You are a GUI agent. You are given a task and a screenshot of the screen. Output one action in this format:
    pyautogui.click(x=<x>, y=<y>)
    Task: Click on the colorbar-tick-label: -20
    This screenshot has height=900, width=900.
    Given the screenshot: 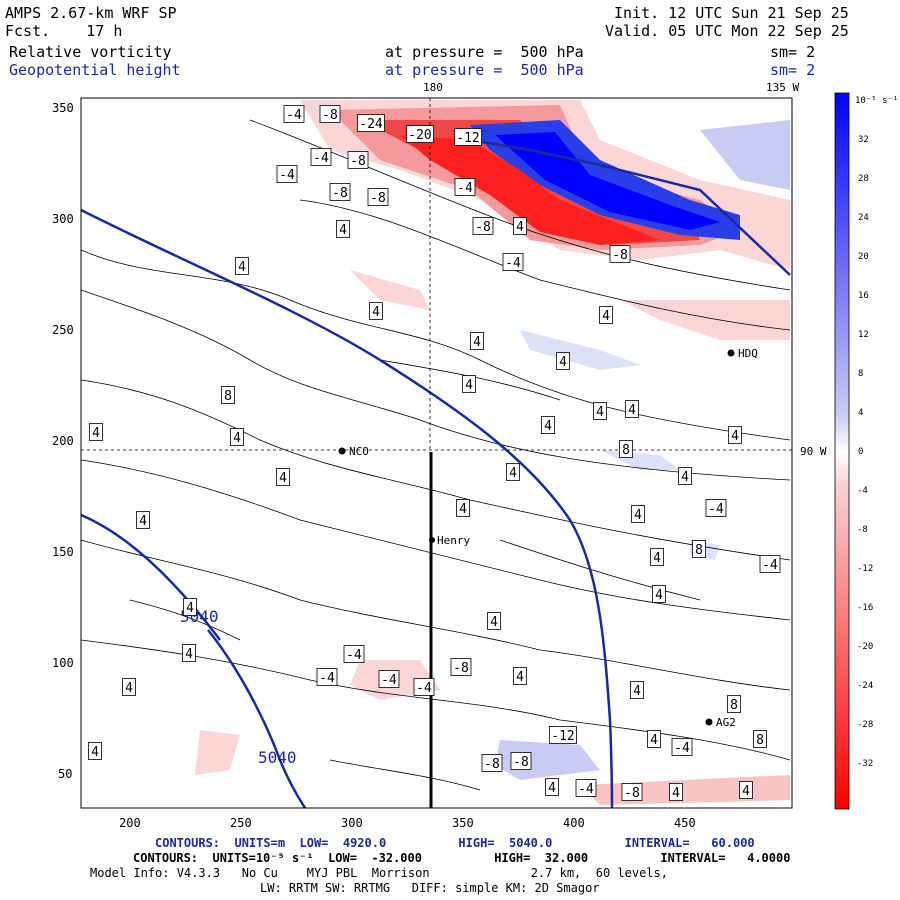 What is the action you would take?
    pyautogui.click(x=865, y=647)
    